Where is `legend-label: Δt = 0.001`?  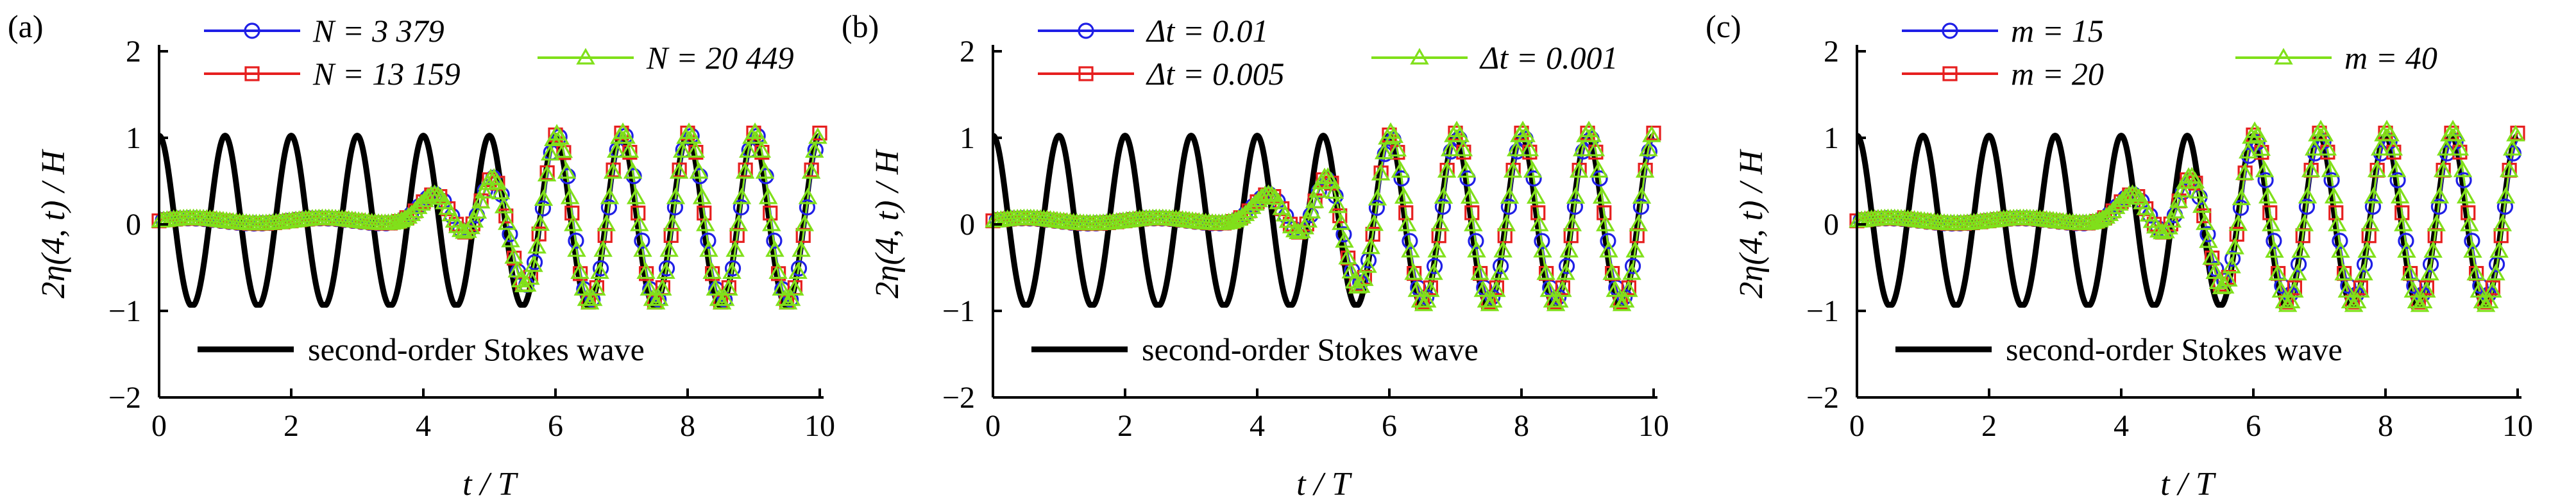 legend-label: Δt = 0.001 is located at coordinates (1548, 58).